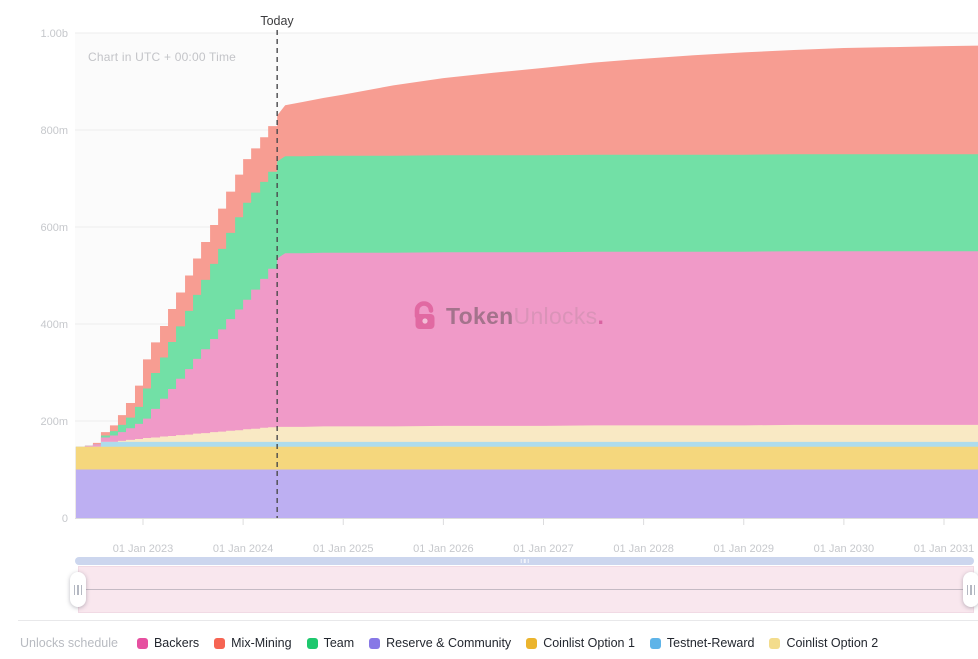  I want to click on utc-timezone-note: Chart in UTC + 00:00 Time, so click(162, 57).